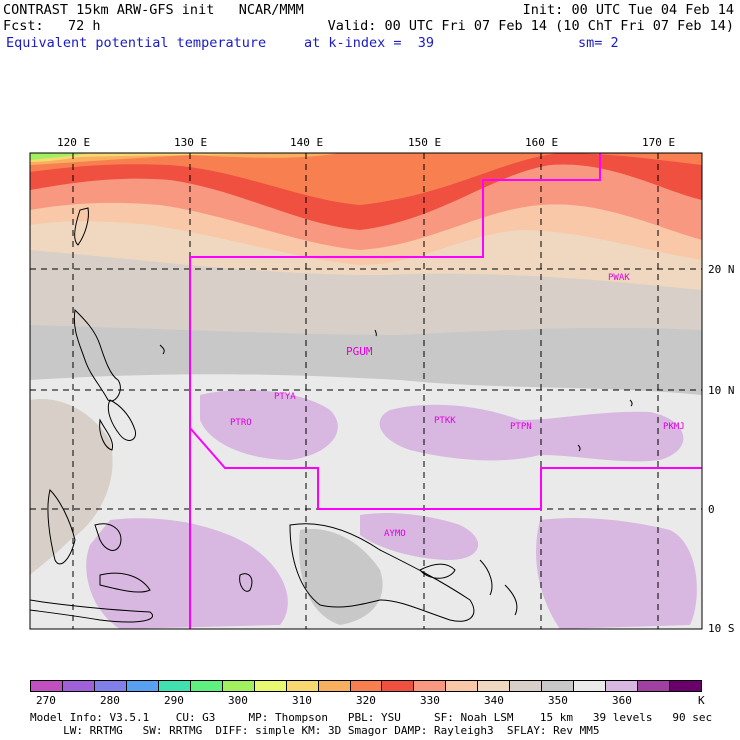 The image size is (740, 740). What do you see at coordinates (721, 390) in the screenshot?
I see `lat-label-10n: 10 N` at bounding box center [721, 390].